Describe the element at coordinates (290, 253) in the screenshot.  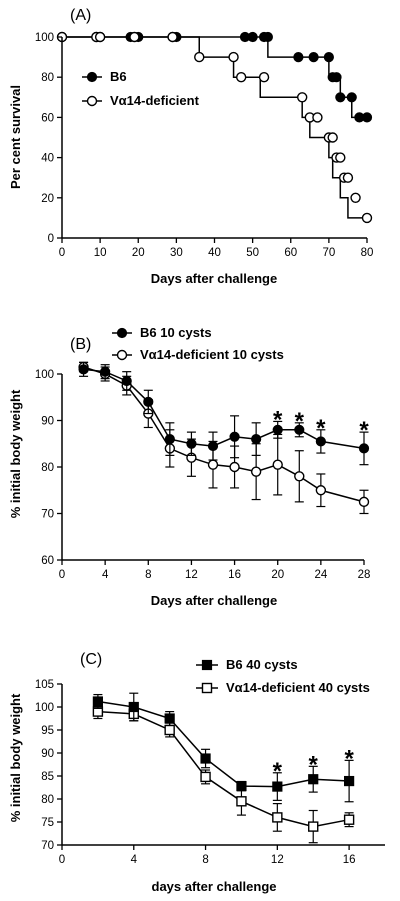
I see `panel-a-x-tick-label: 60` at that location.